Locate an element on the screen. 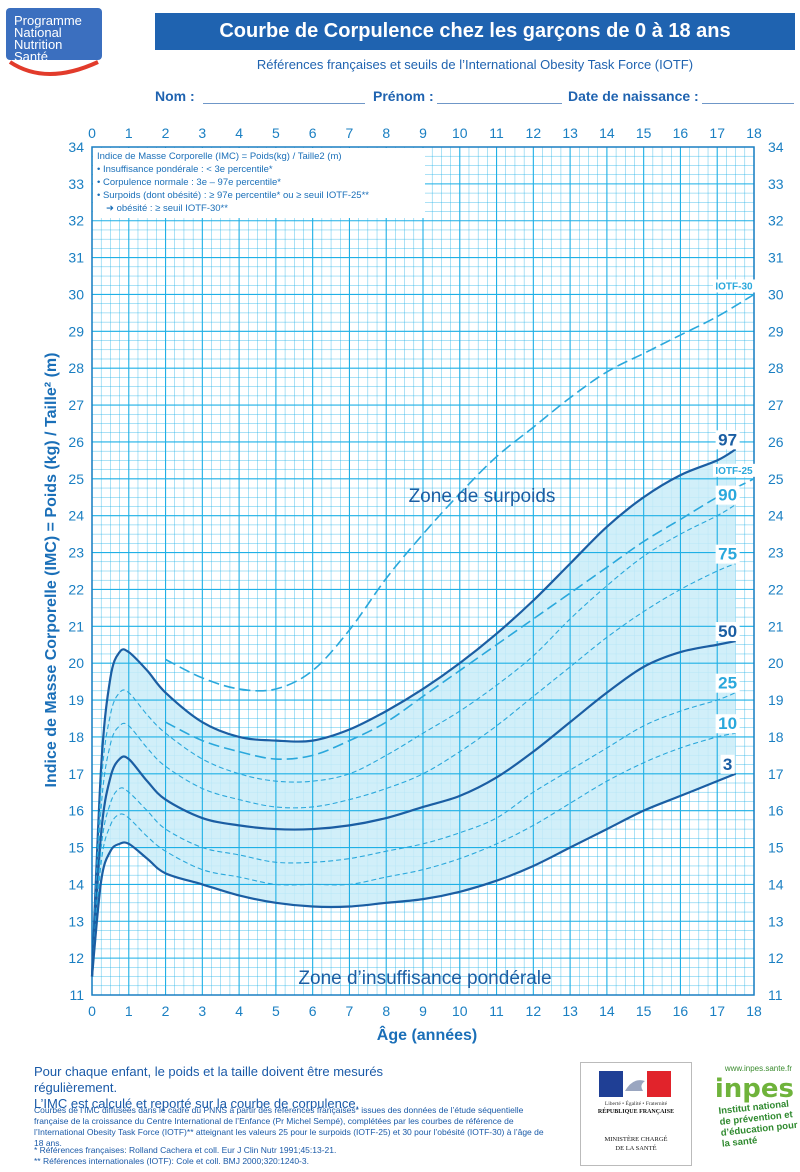 The image size is (800, 1172). y-tick-label-right: 33 is located at coordinates (776, 184).